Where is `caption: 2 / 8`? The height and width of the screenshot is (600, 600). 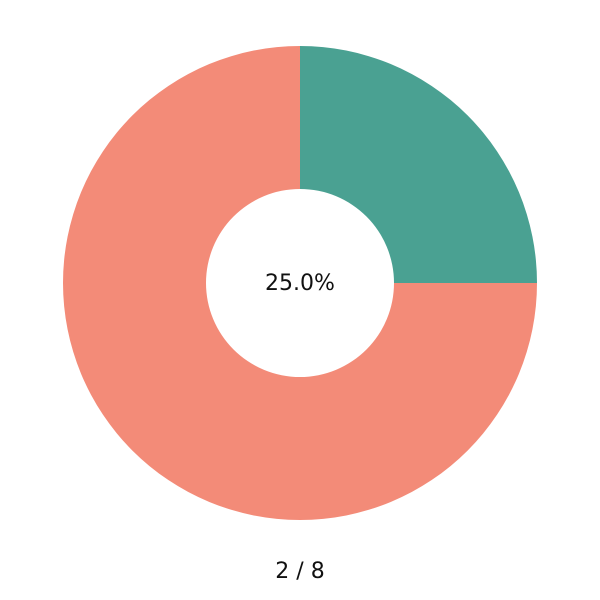
caption: 2 / 8 is located at coordinates (299, 571).